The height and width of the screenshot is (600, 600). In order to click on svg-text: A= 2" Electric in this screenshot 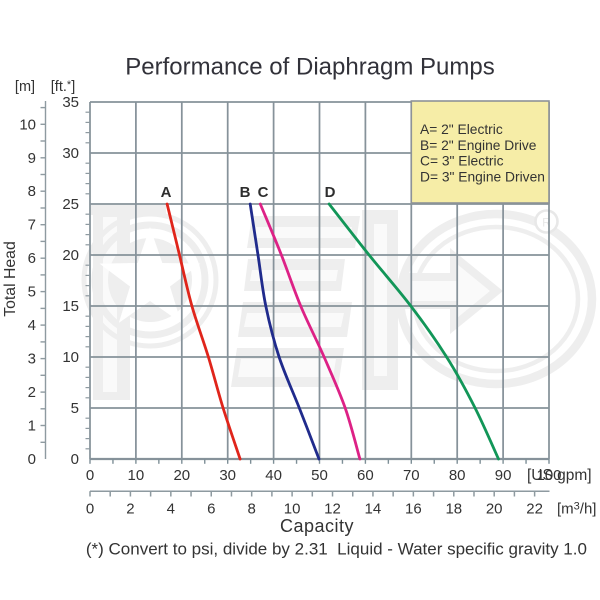, I will do `click(461, 129)`.